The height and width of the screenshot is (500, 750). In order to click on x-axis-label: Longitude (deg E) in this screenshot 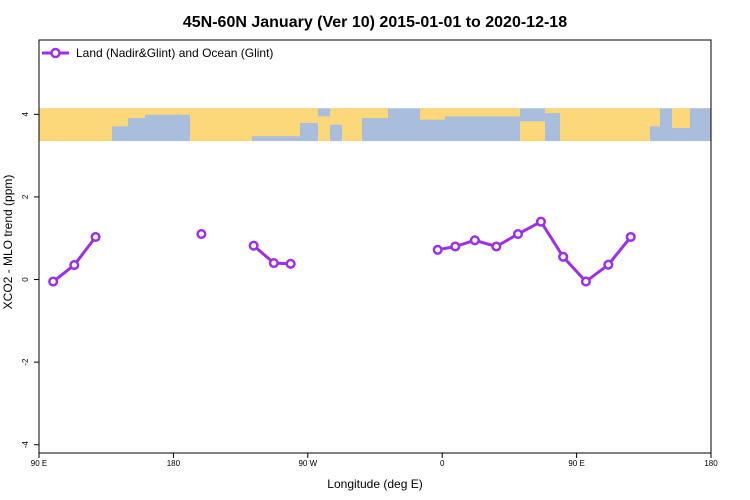, I will do `click(374, 484)`.